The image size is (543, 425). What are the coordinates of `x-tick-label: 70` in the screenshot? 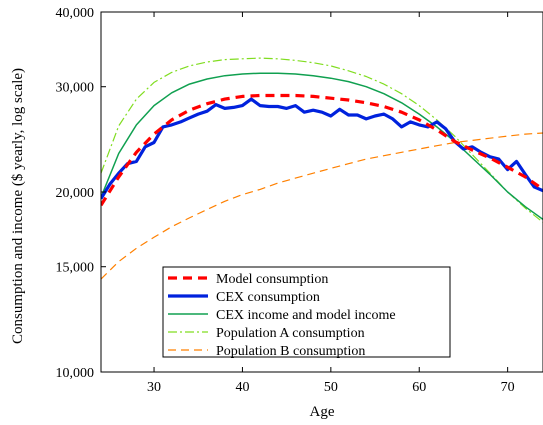 It's located at (508, 387).